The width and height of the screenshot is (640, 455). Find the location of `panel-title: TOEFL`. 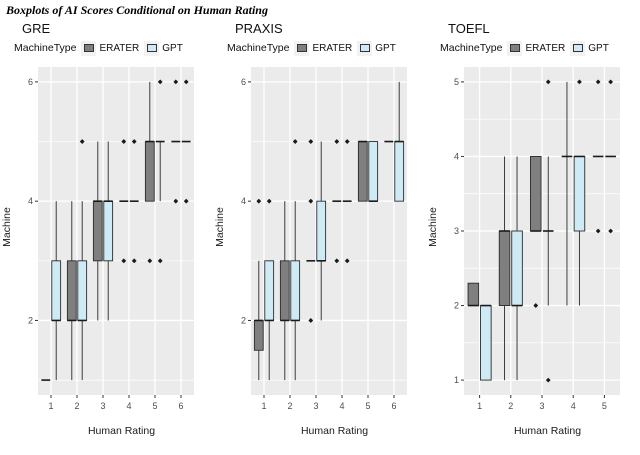

panel-title: TOEFL is located at coordinates (469, 28).